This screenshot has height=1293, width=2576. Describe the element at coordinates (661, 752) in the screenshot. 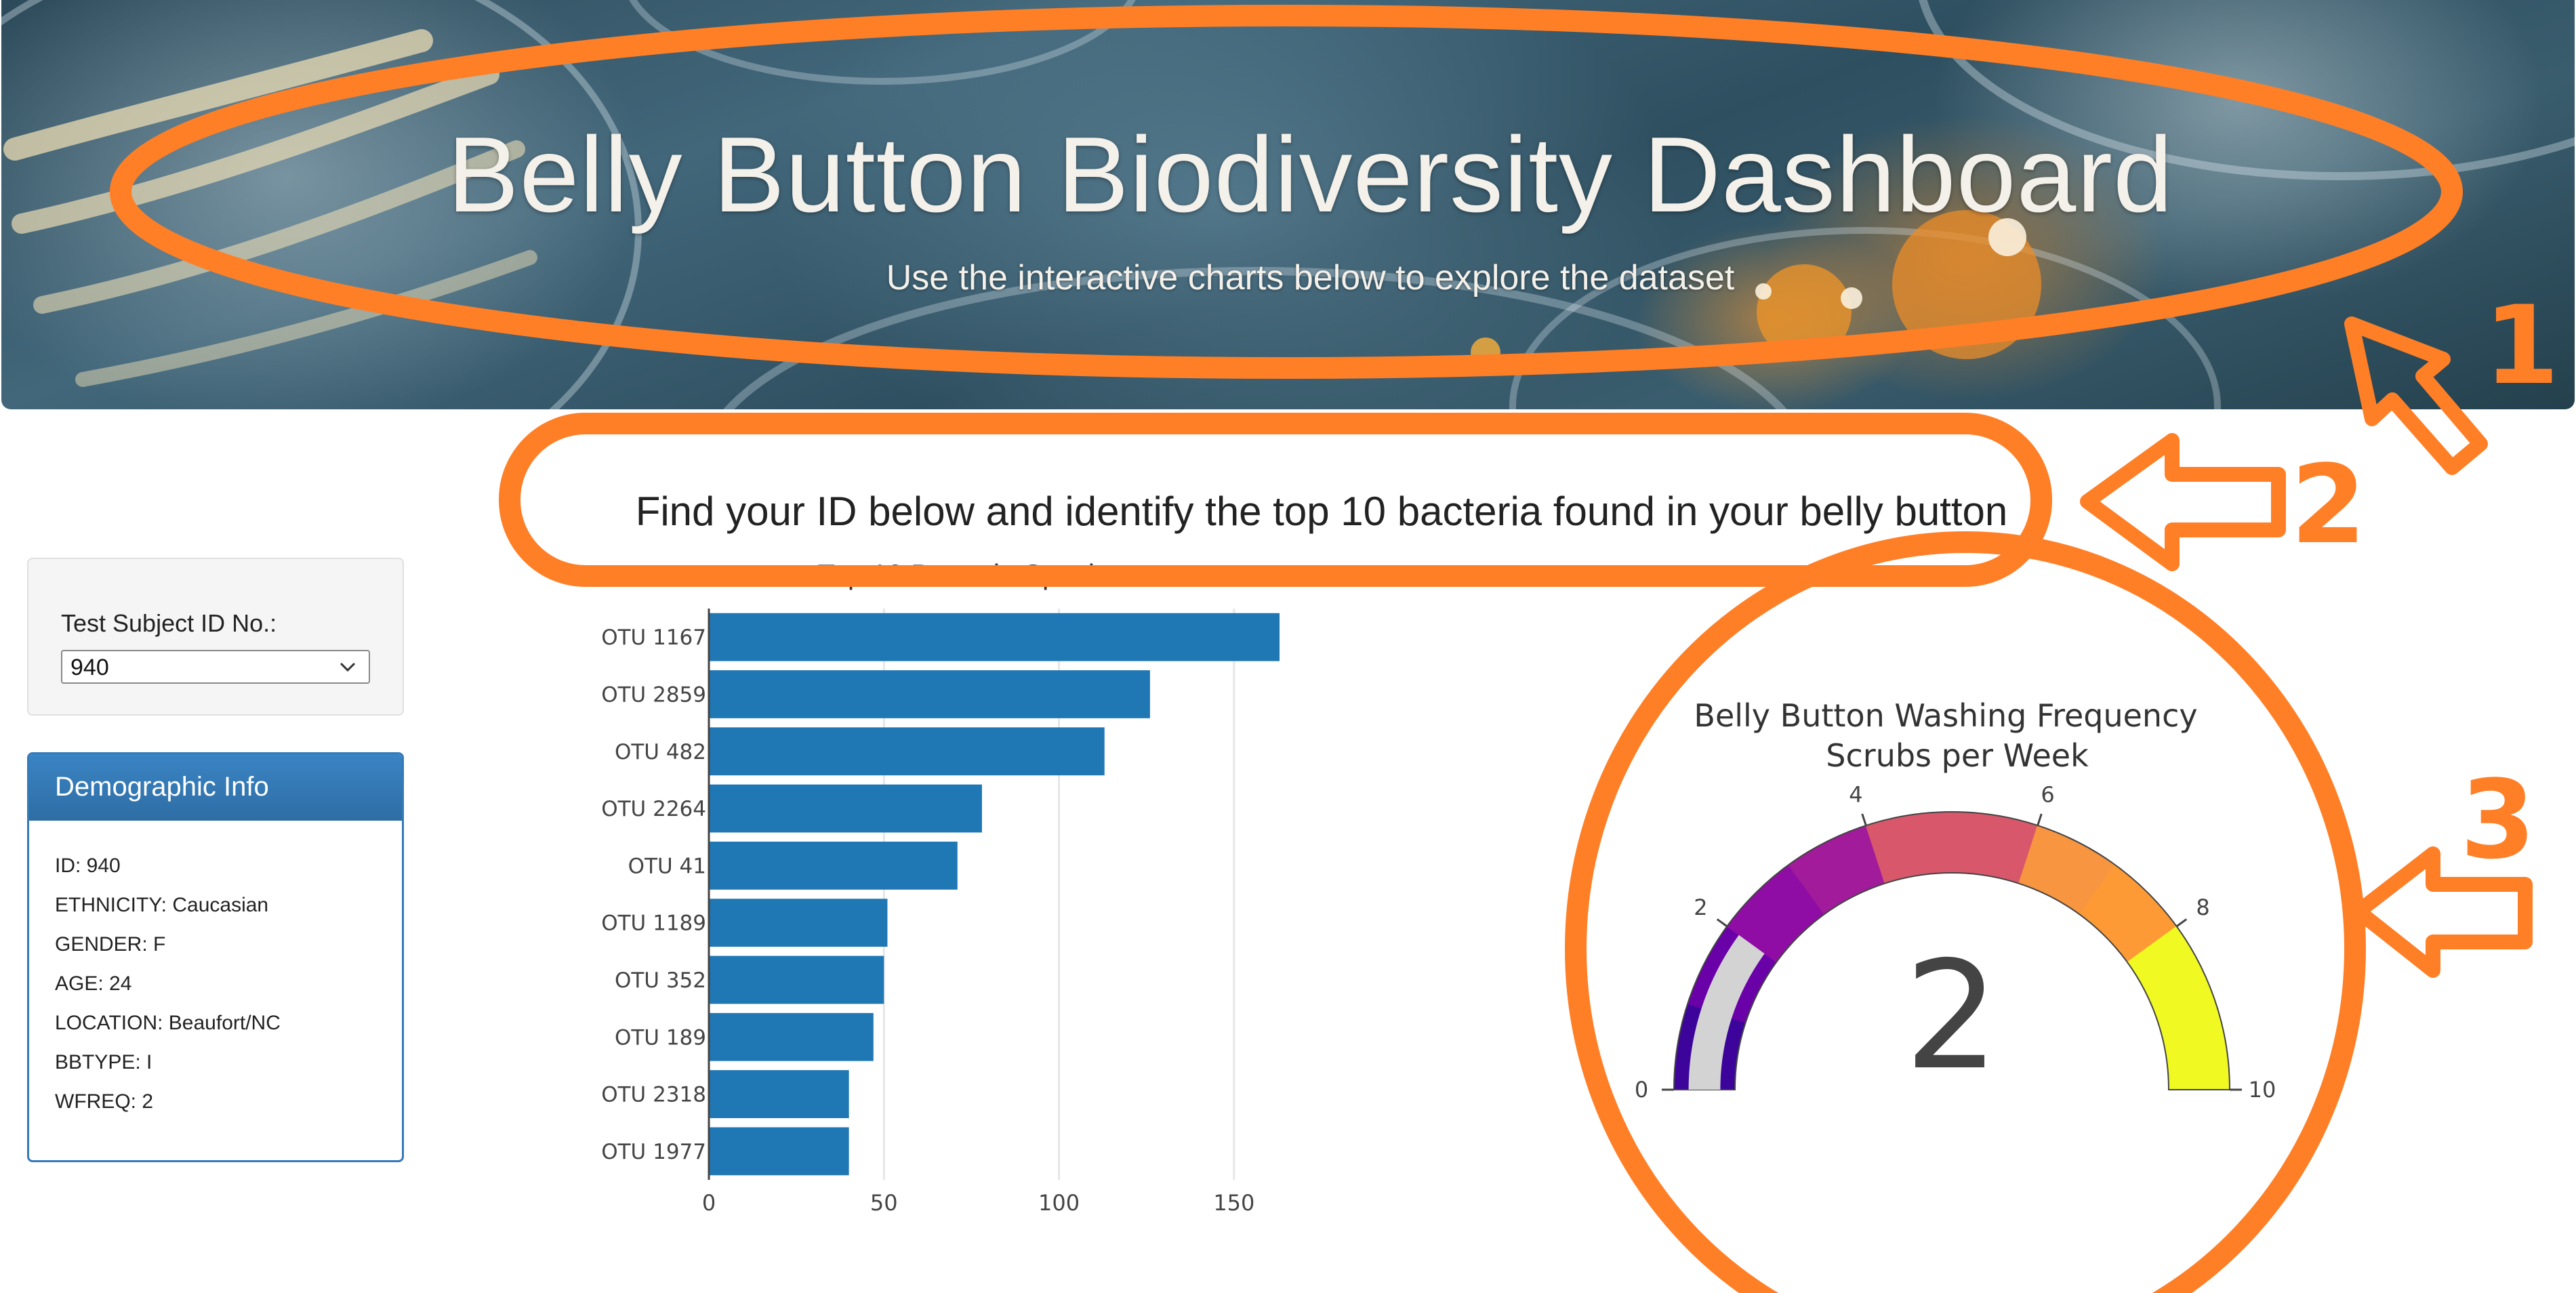

I see `bar-chart-category-label: OTU 482` at that location.